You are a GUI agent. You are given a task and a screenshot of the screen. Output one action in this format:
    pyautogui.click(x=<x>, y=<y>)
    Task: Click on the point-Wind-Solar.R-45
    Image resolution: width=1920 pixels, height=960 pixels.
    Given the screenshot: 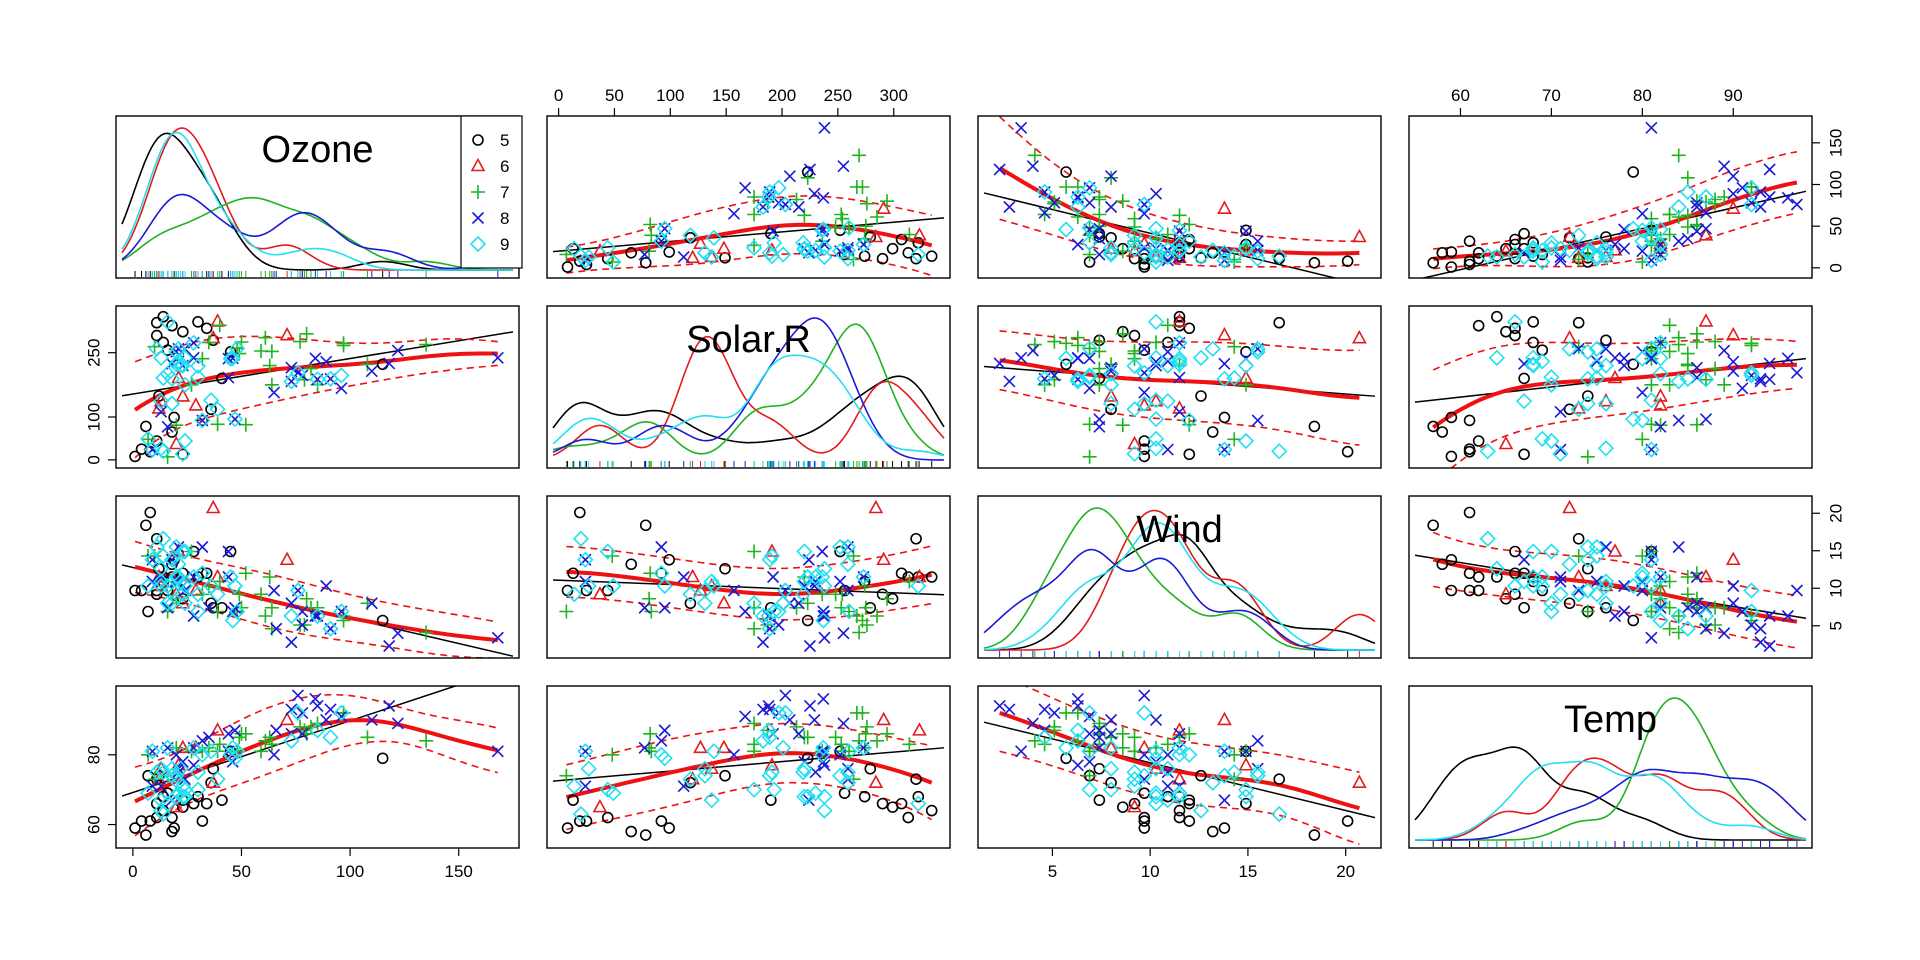 What is the action you would take?
    pyautogui.click(x=754, y=551)
    